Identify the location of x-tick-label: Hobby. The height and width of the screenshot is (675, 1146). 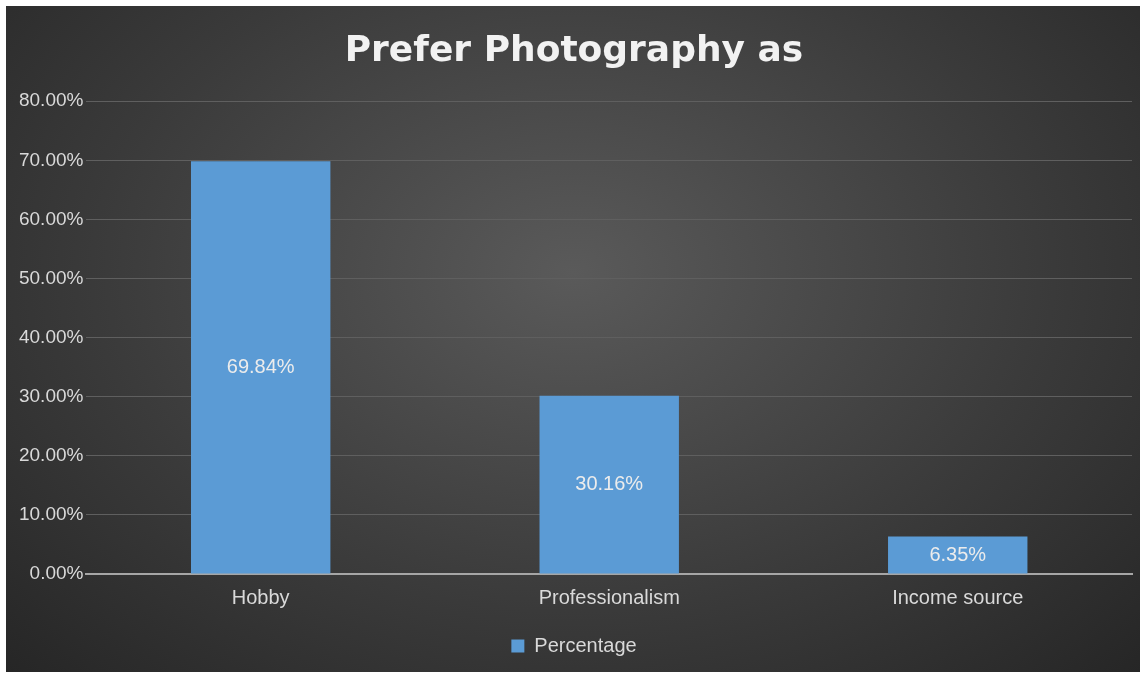
(260, 596).